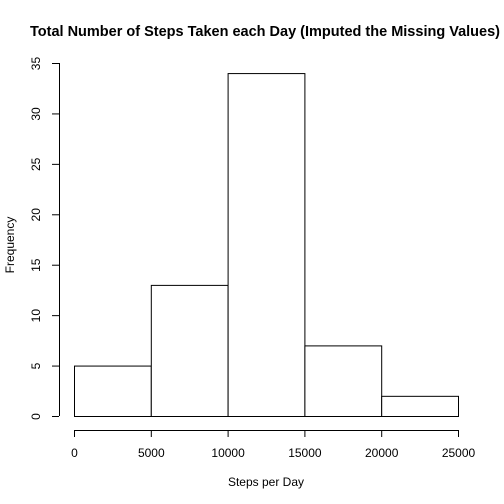 This screenshot has width=504, height=504. What do you see at coordinates (459, 453) in the screenshot?
I see `x-tick-label-25000: 25000` at bounding box center [459, 453].